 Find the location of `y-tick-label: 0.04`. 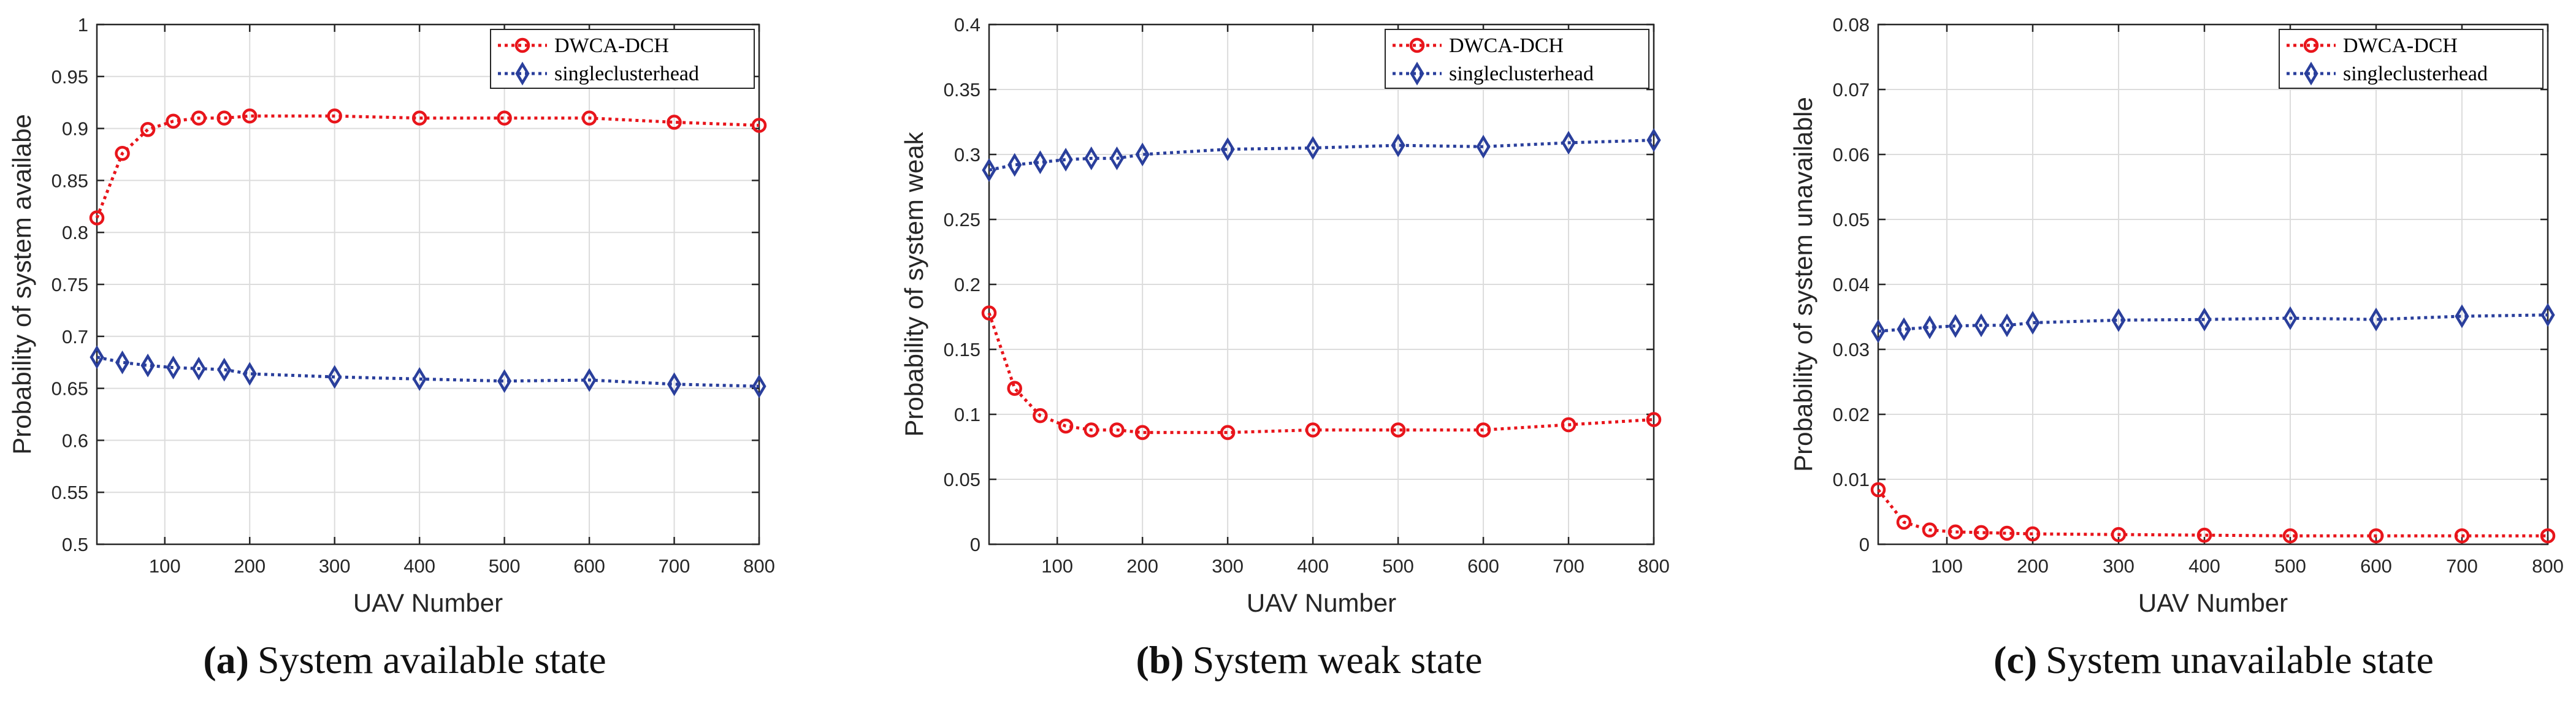

y-tick-label: 0.04 is located at coordinates (1851, 284).